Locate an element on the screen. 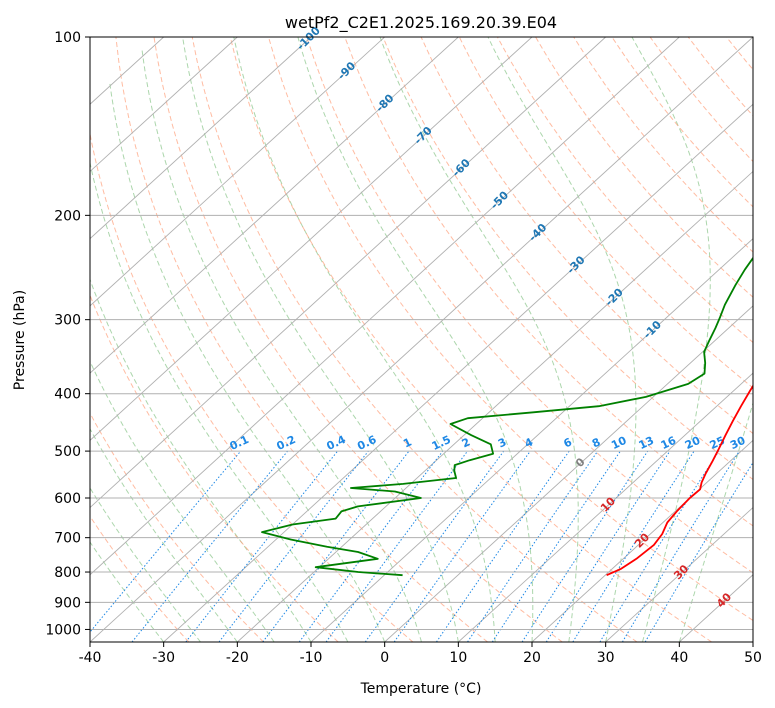 Image resolution: width=775 pixels, height=708 pixels. y-tick-label: 900 is located at coordinates (67, 603).